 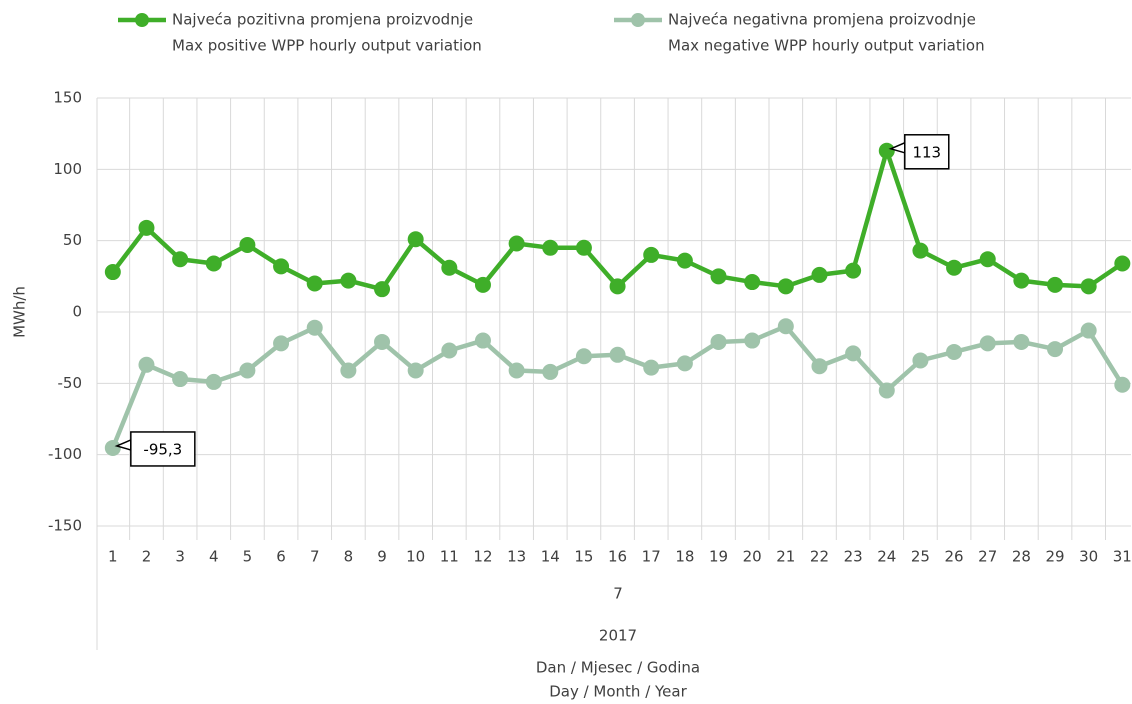 What do you see at coordinates (67, 169) in the screenshot?
I see `y-tick-label: 100` at bounding box center [67, 169].